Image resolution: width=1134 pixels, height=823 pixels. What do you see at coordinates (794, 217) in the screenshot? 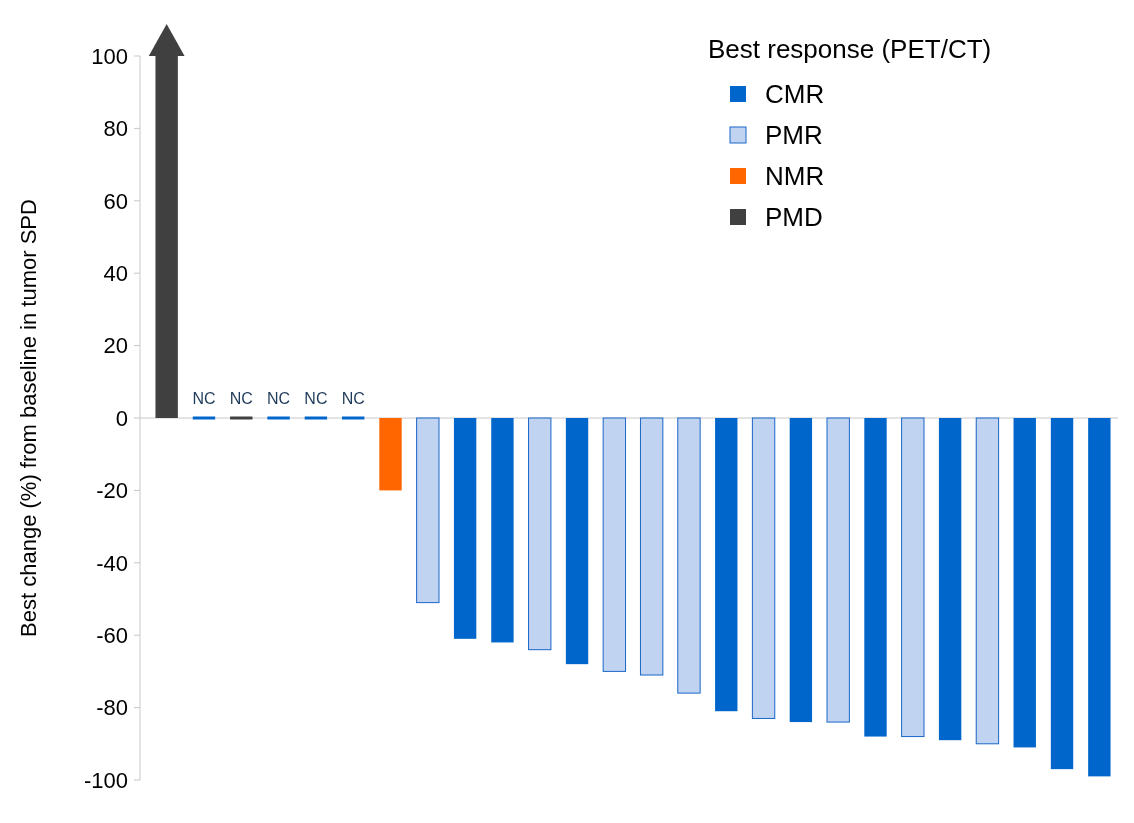
I see `legend-label: PMD` at bounding box center [794, 217].